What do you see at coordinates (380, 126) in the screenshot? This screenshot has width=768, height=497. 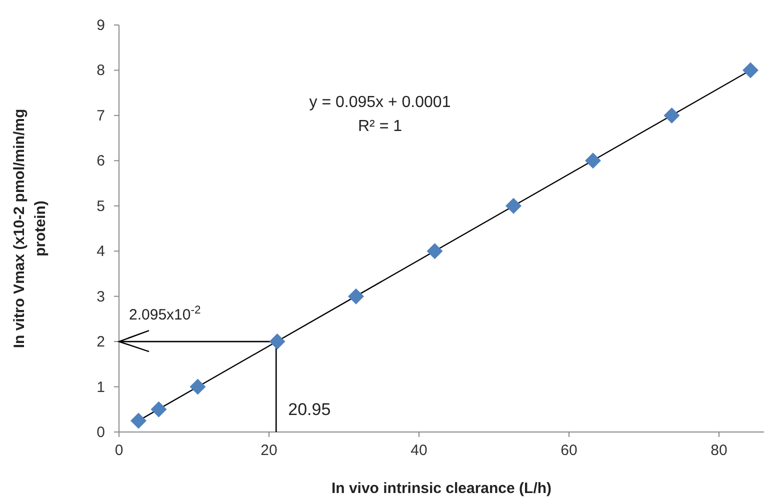 I see `annotation: R² = 1` at bounding box center [380, 126].